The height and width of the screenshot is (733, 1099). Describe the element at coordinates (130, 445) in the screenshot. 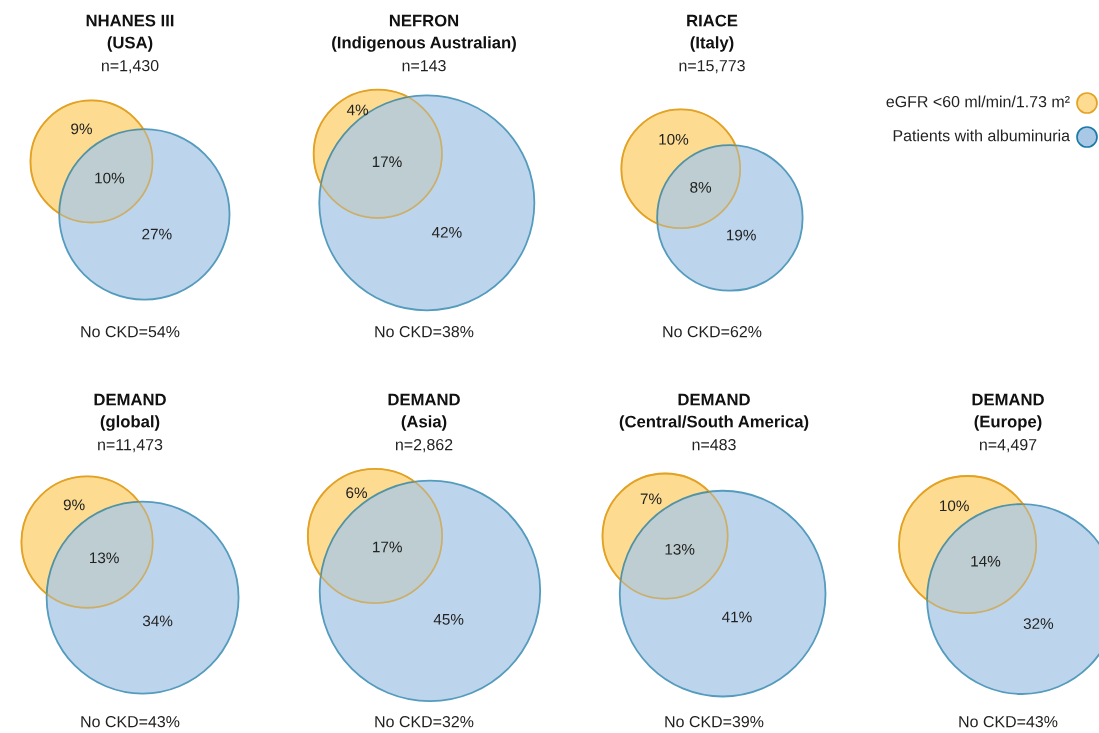

I see `text: n=11,473` at that location.